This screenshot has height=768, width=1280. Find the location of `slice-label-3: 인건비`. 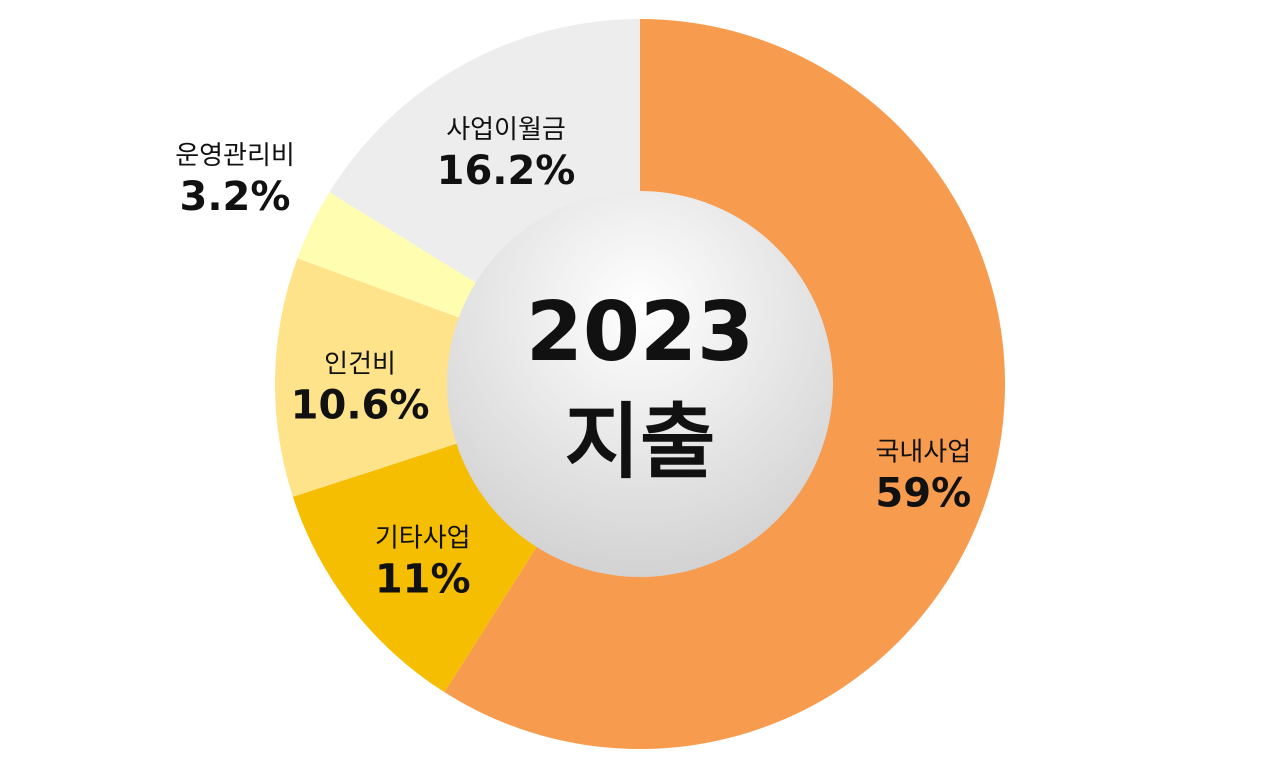

slice-label-3: 인건비 is located at coordinates (360, 365).